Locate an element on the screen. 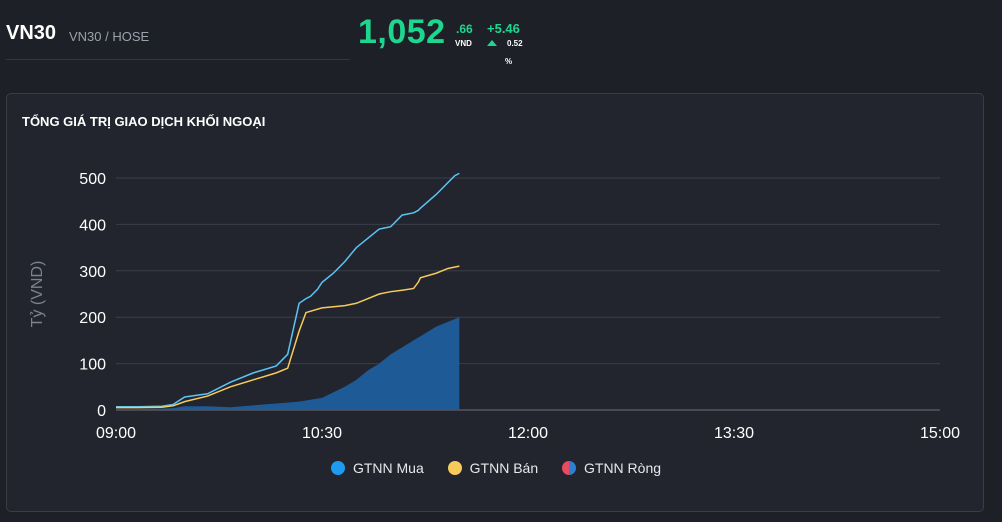 The height and width of the screenshot is (522, 1002). legend-dot-ban-icon is located at coordinates (454, 468).